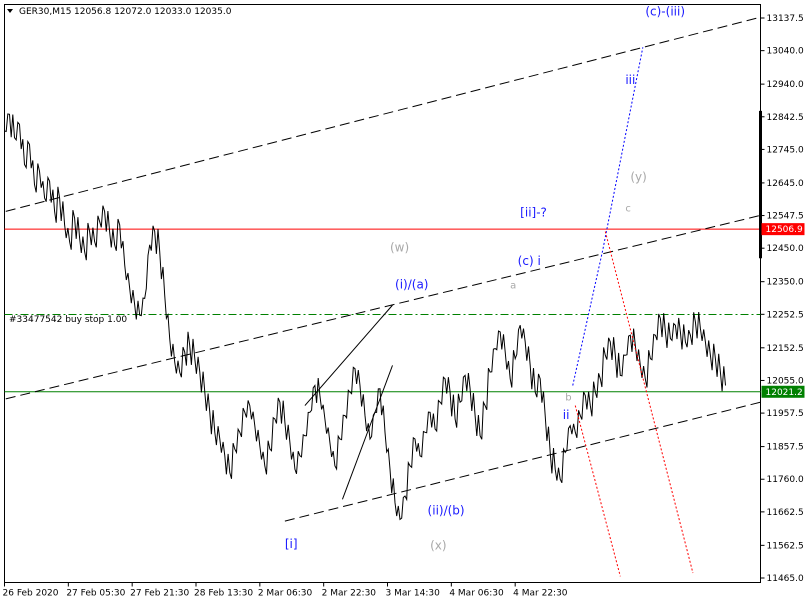 This screenshot has width=806, height=603. Describe the element at coordinates (411, 284) in the screenshot. I see `wave-label: (i)/(a)` at that location.